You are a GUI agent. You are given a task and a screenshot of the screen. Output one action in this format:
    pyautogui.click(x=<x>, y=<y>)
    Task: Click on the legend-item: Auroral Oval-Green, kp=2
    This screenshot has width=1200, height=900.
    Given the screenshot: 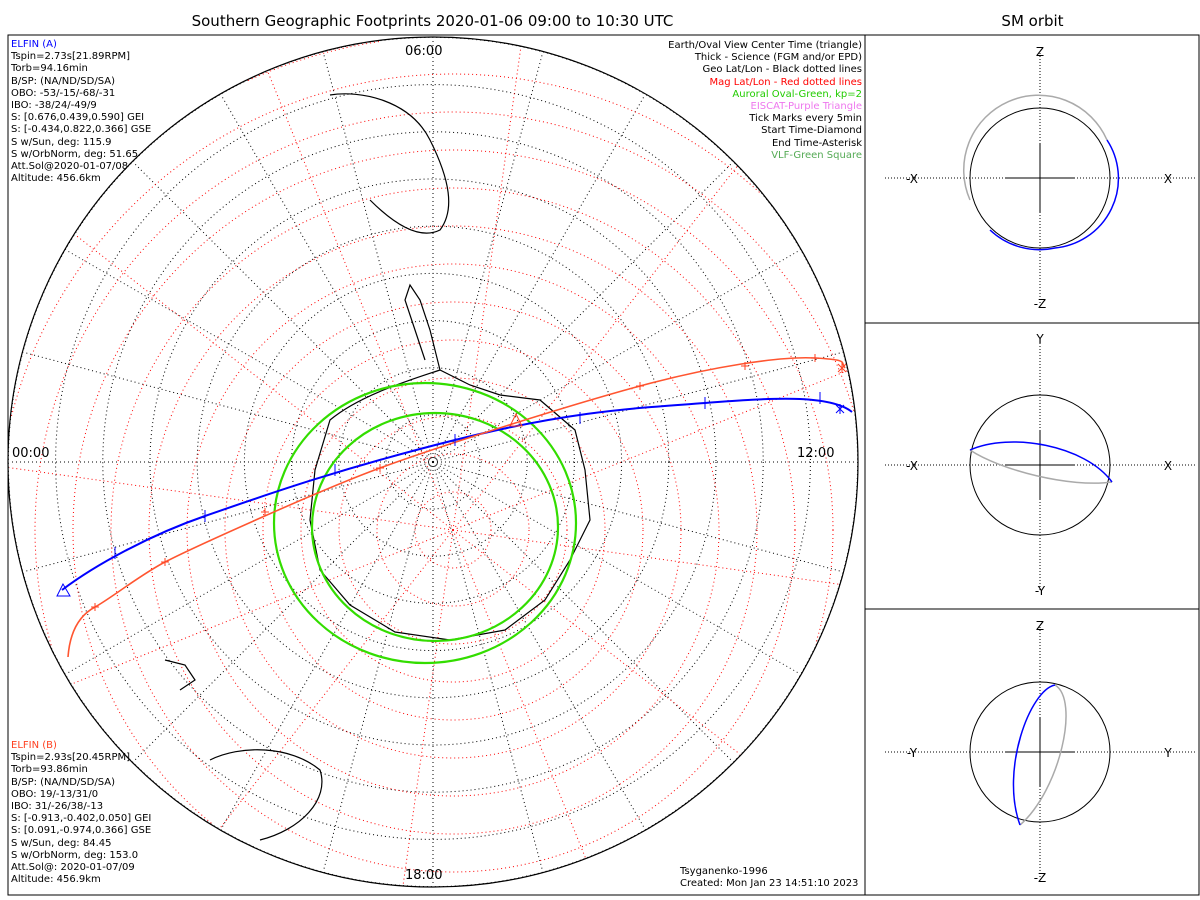 What is the action you would take?
    pyautogui.click(x=797, y=94)
    